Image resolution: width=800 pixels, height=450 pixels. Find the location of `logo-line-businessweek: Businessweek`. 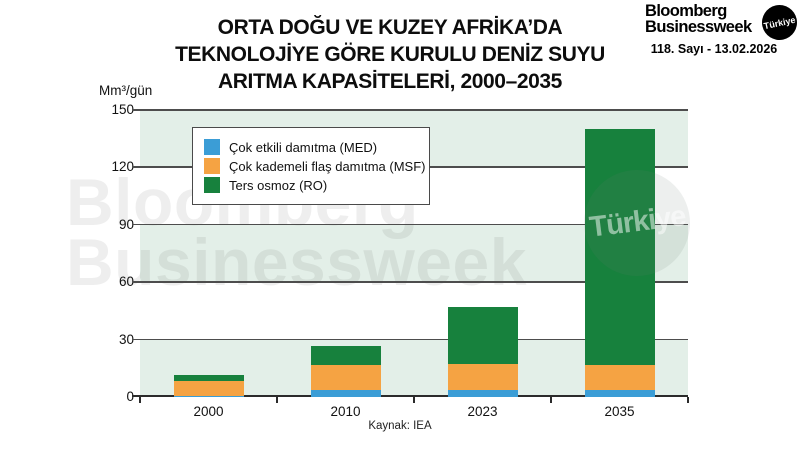

logo-line-businessweek: Businessweek is located at coordinates (698, 26).